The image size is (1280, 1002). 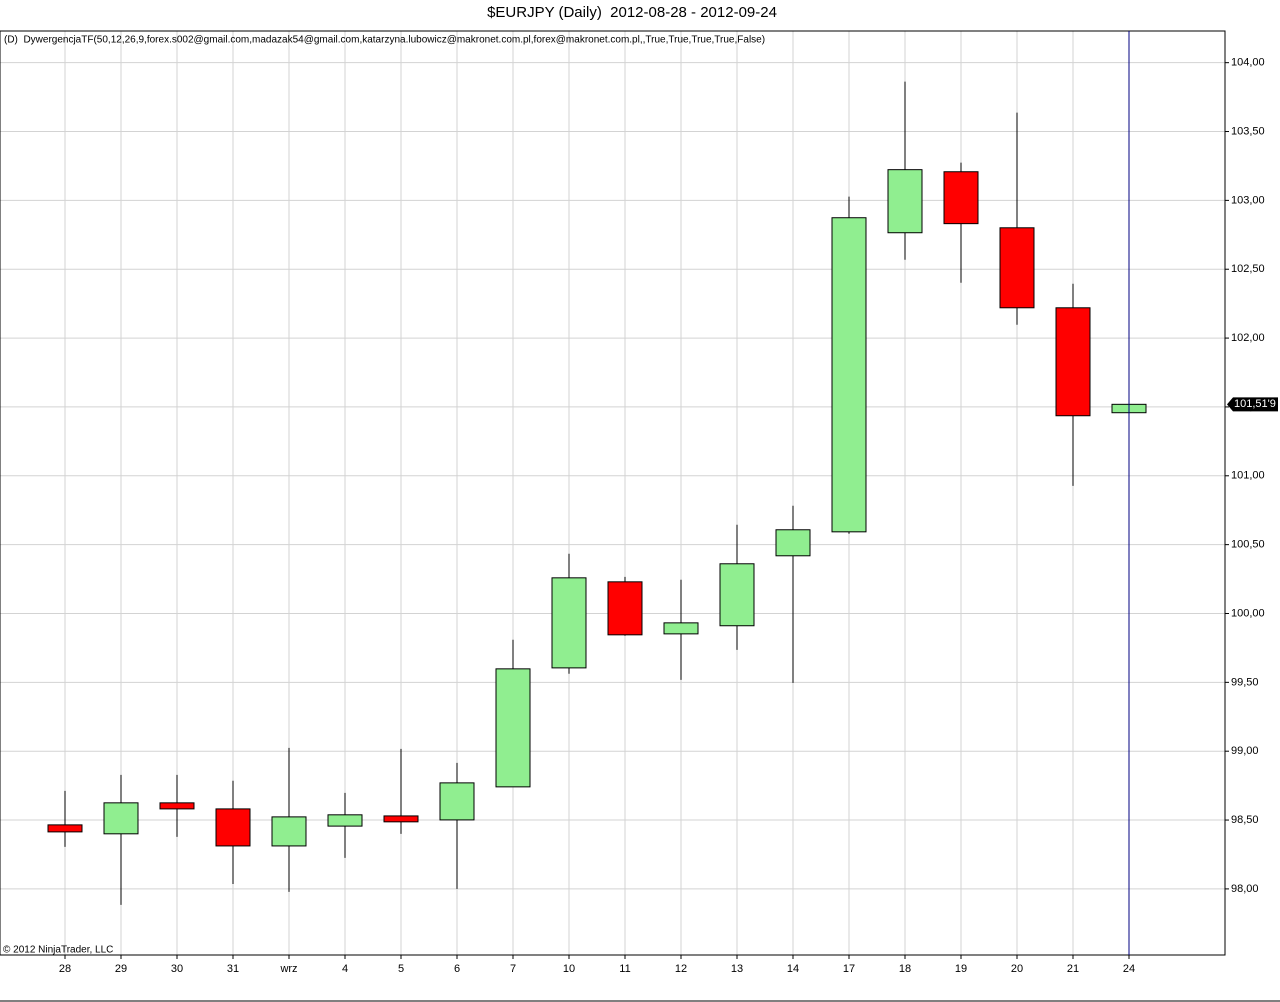 What do you see at coordinates (1248, 476) in the screenshot?
I see `y-tick-label: 101,00` at bounding box center [1248, 476].